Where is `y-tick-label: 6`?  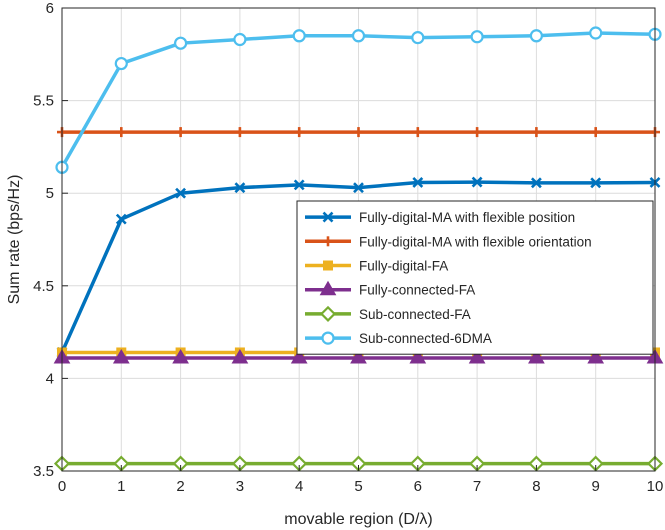 y-tick-label: 6 is located at coordinates (50, 8).